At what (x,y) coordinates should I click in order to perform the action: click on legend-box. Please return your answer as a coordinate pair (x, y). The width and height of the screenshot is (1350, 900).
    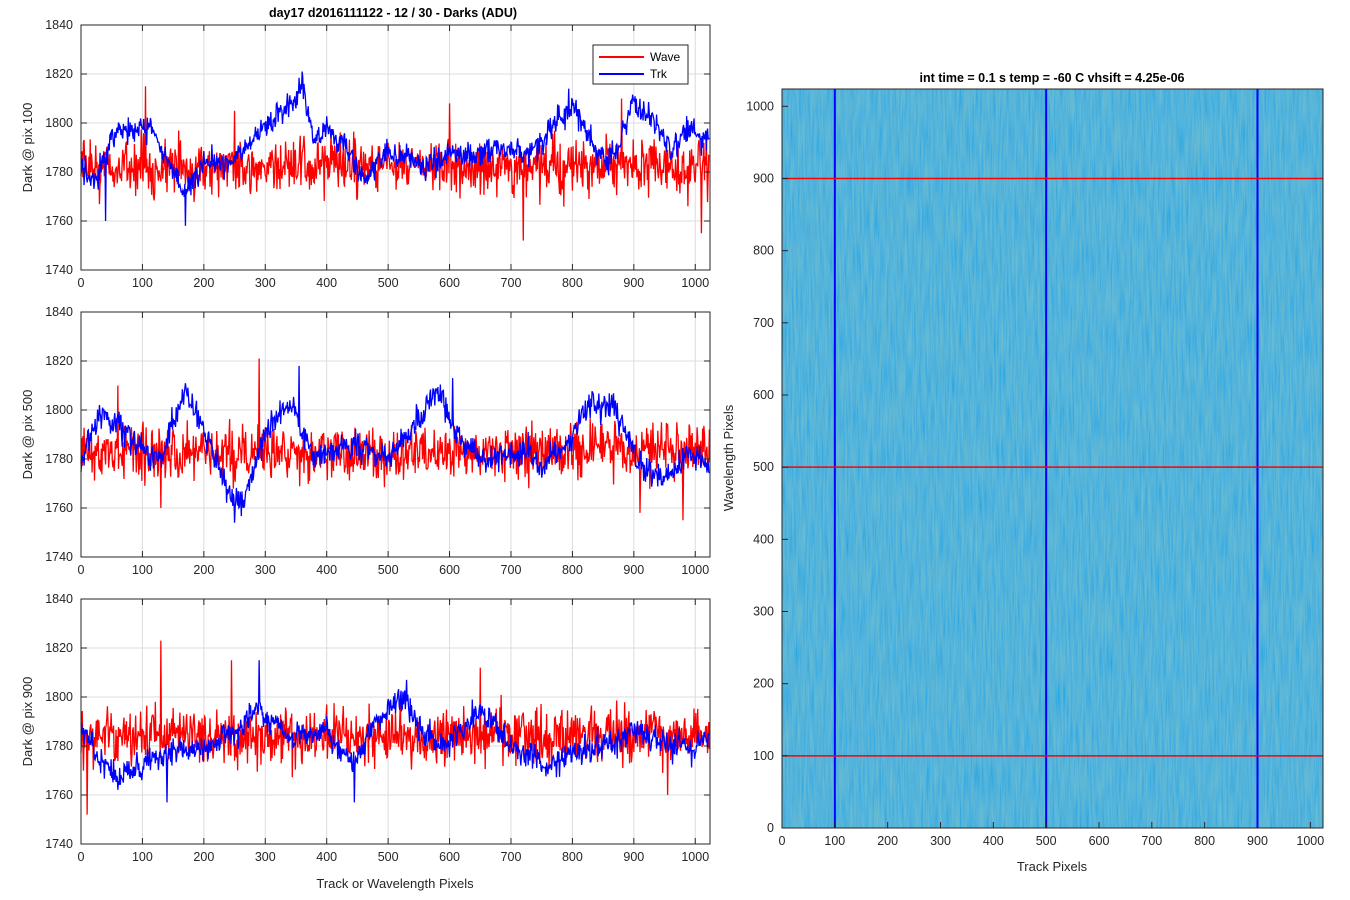
    Looking at the image, I should click on (640, 64).